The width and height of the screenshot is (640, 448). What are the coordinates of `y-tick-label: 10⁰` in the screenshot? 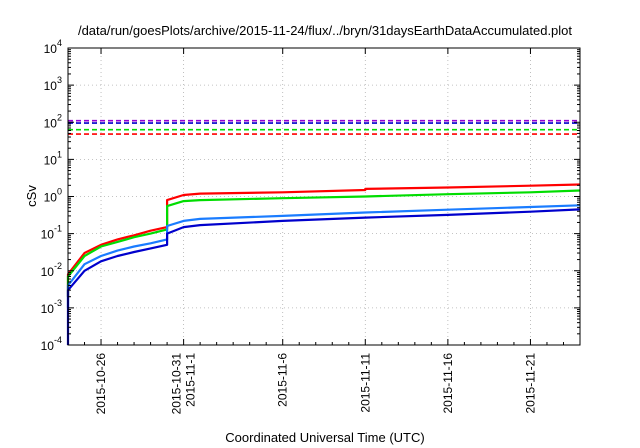 It's located at (53, 196).